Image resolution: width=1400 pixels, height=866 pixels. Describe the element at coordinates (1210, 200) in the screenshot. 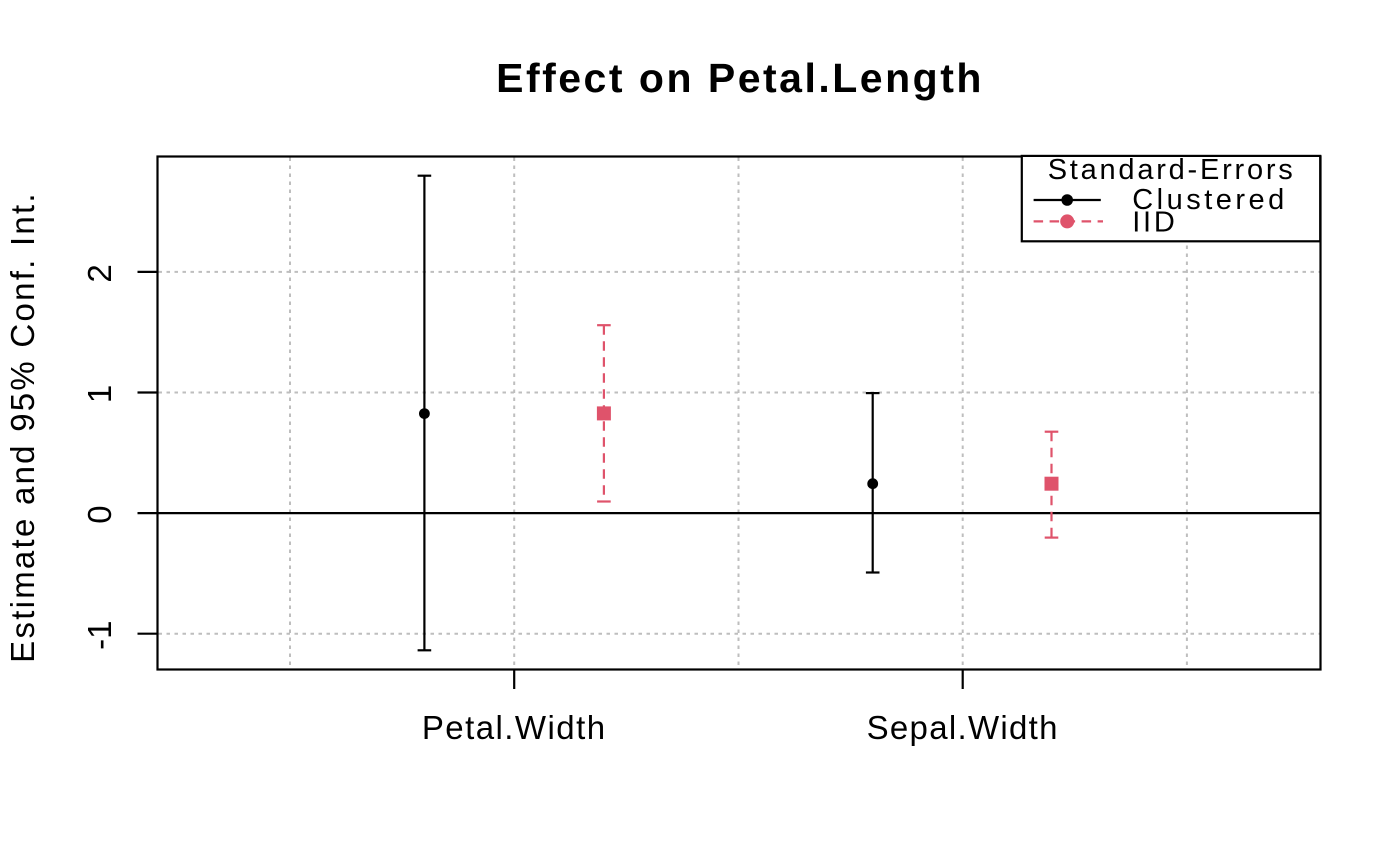

I see `svg-text: Clustered` at that location.